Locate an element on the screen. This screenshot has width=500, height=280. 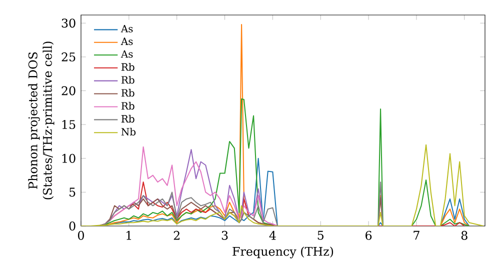
y-tick-label: 20 is located at coordinates (69, 91).